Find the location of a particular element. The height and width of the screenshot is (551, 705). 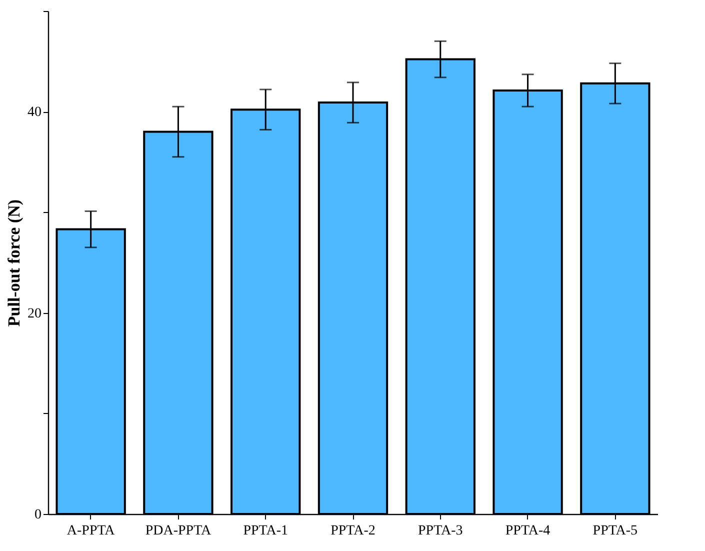

x-tick-label: PPTA-2 is located at coordinates (353, 531).